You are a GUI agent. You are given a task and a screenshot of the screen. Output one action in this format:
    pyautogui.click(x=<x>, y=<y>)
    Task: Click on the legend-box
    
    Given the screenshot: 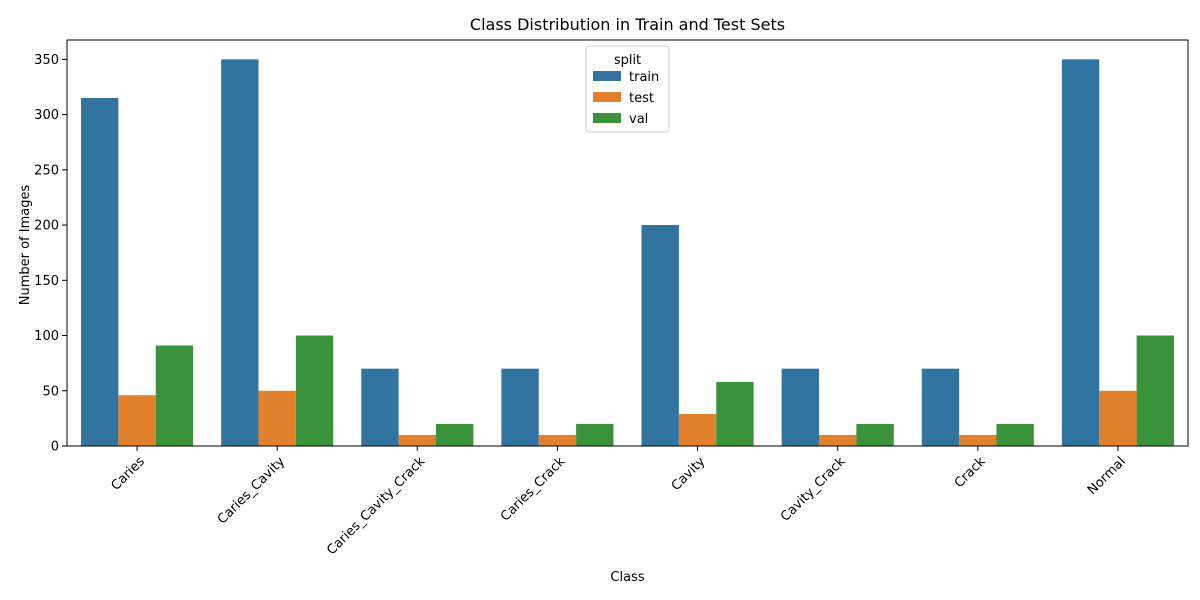 What is the action you would take?
    pyautogui.click(x=627, y=89)
    